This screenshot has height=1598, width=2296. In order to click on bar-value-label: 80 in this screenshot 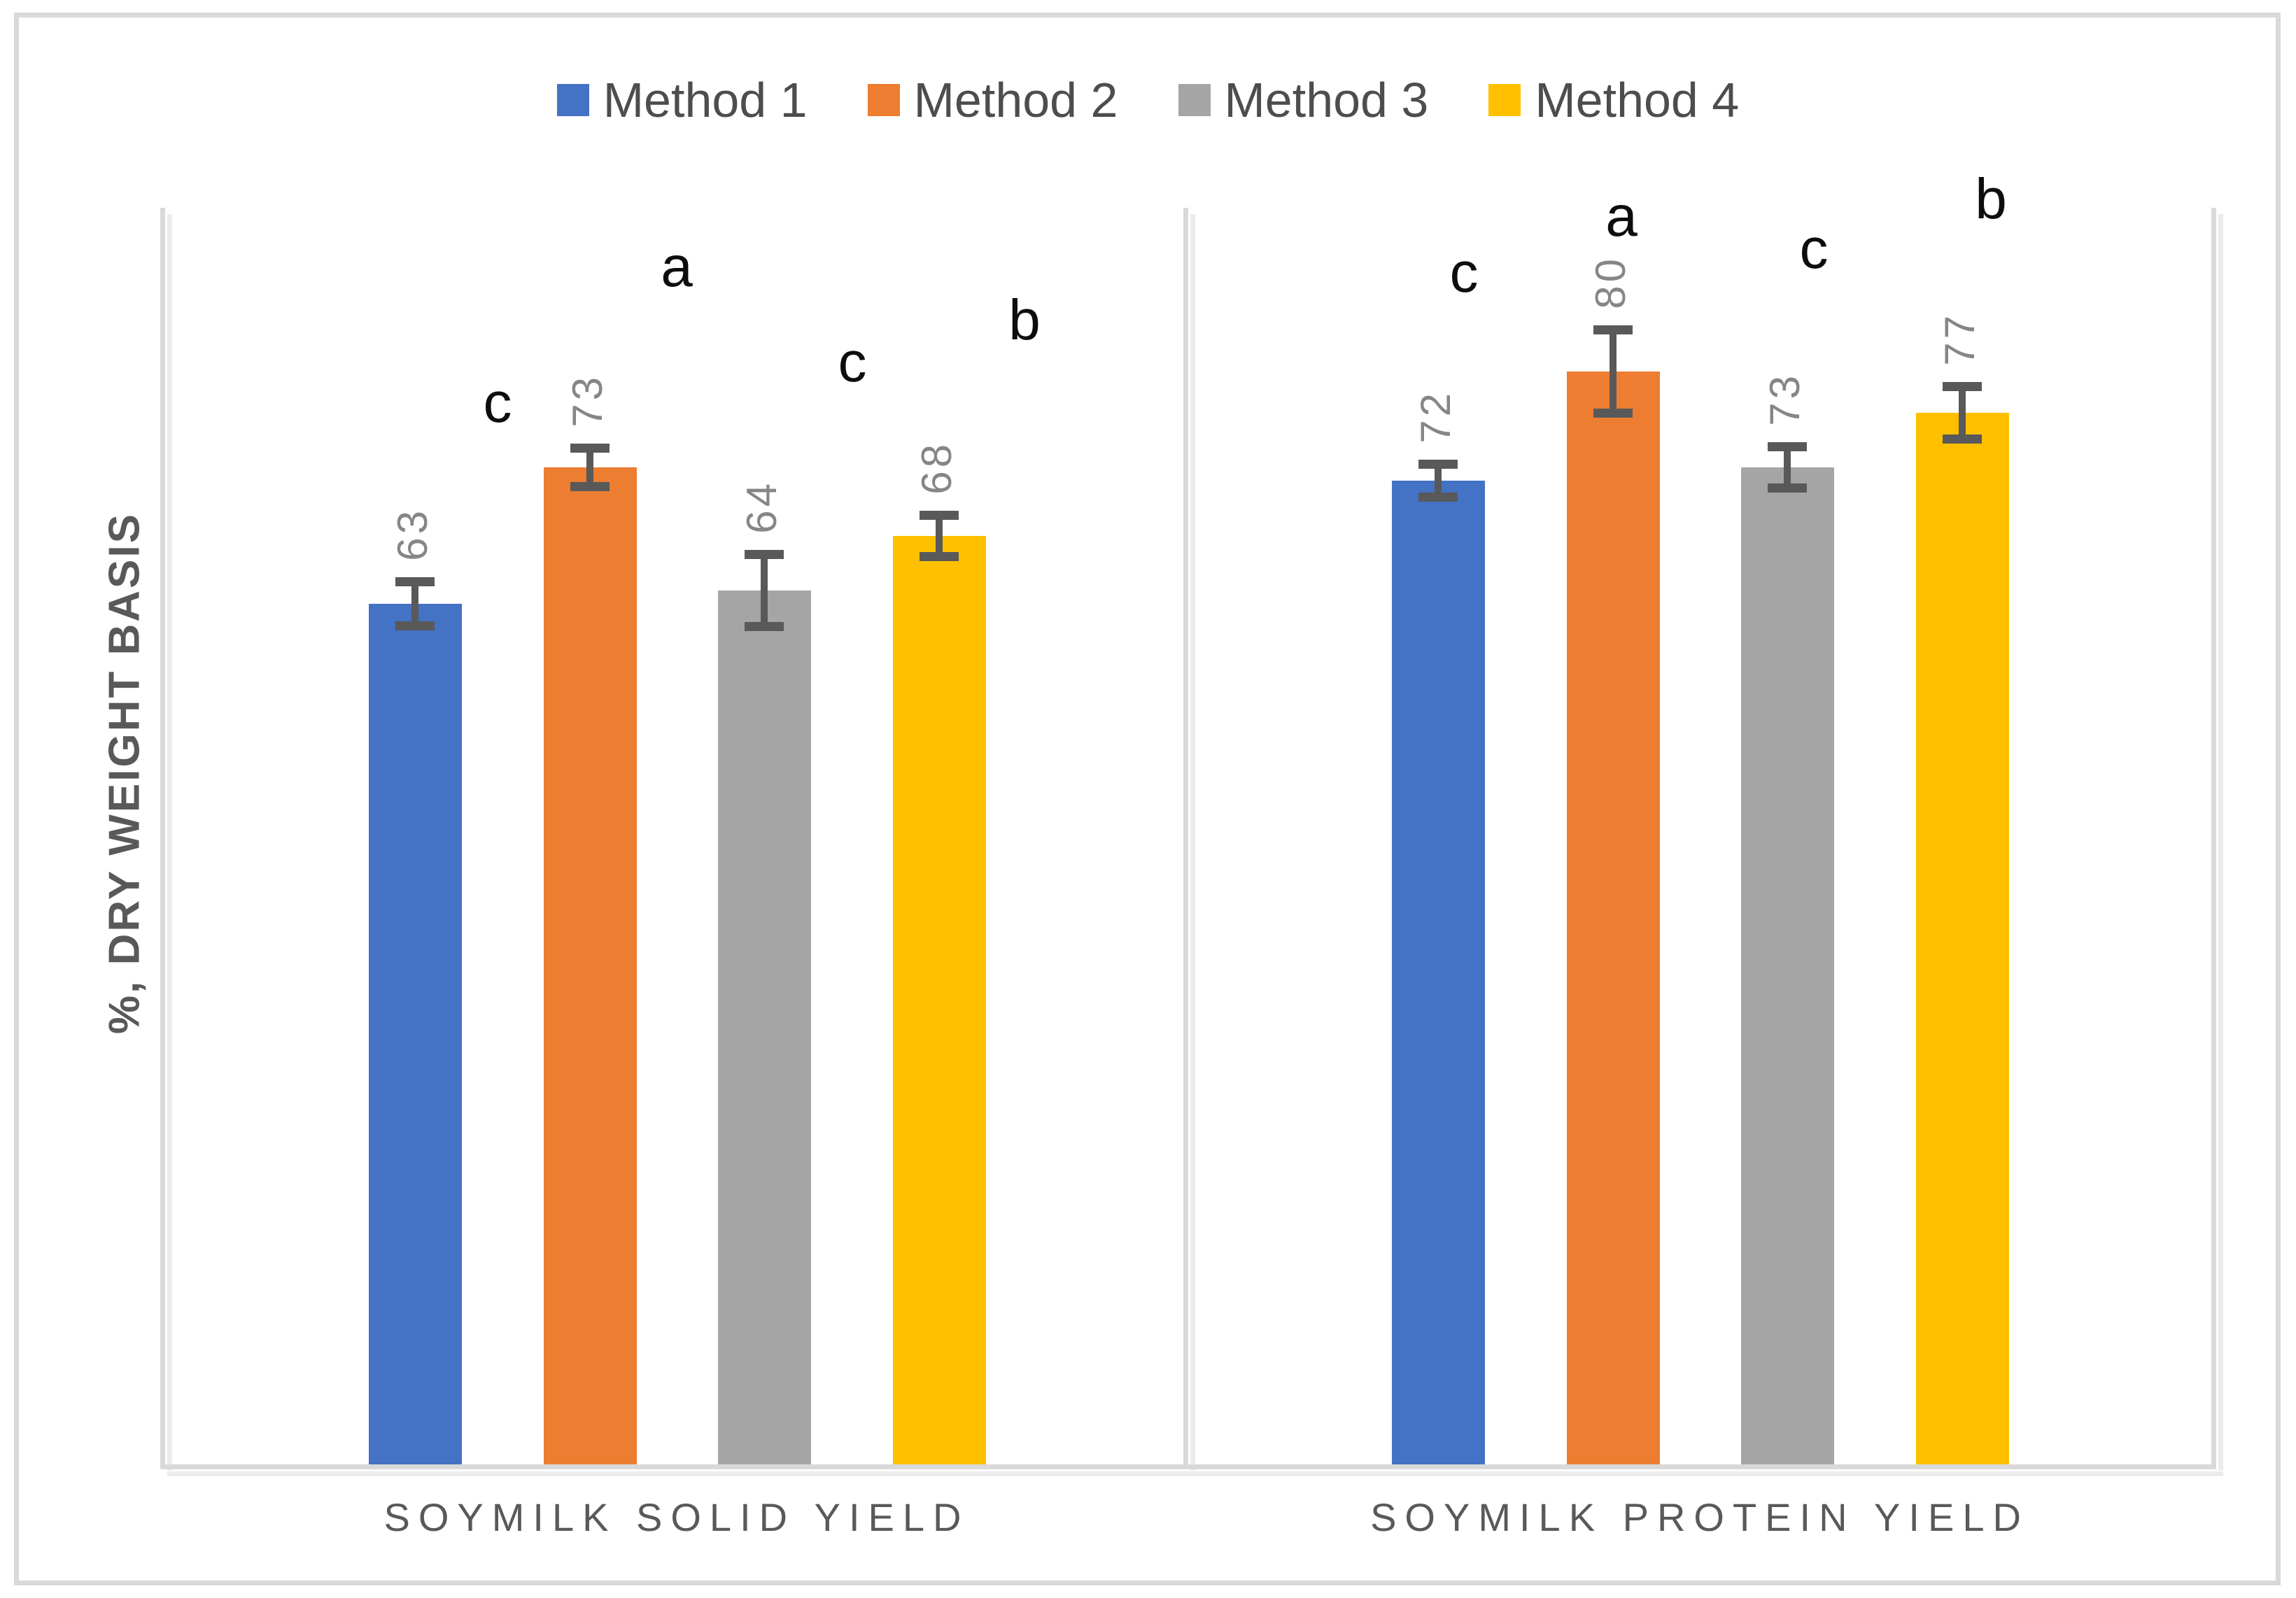, I will do `click(1610, 282)`.